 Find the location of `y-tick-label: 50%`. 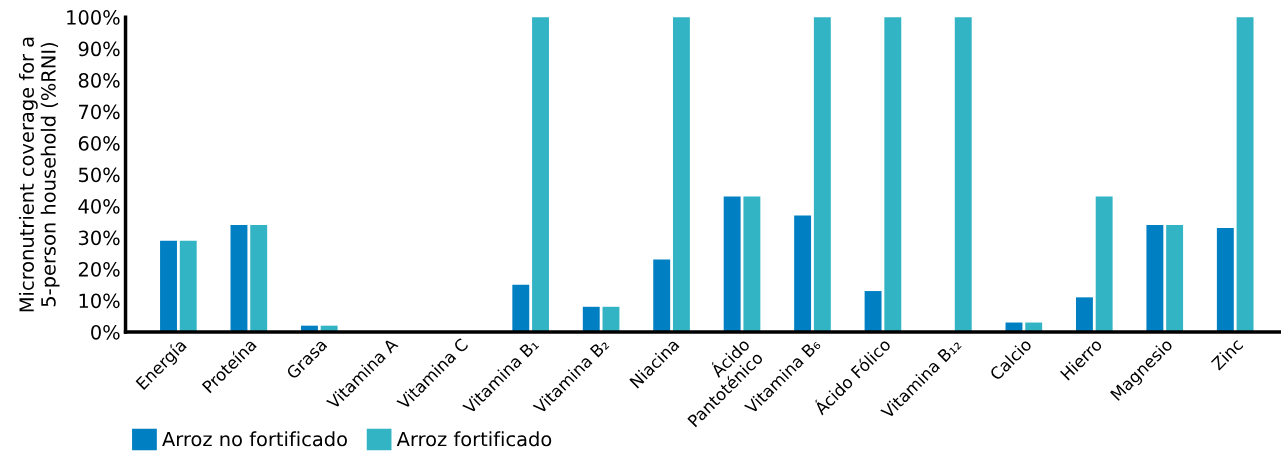

y-tick-label: 50% is located at coordinates (99, 175).